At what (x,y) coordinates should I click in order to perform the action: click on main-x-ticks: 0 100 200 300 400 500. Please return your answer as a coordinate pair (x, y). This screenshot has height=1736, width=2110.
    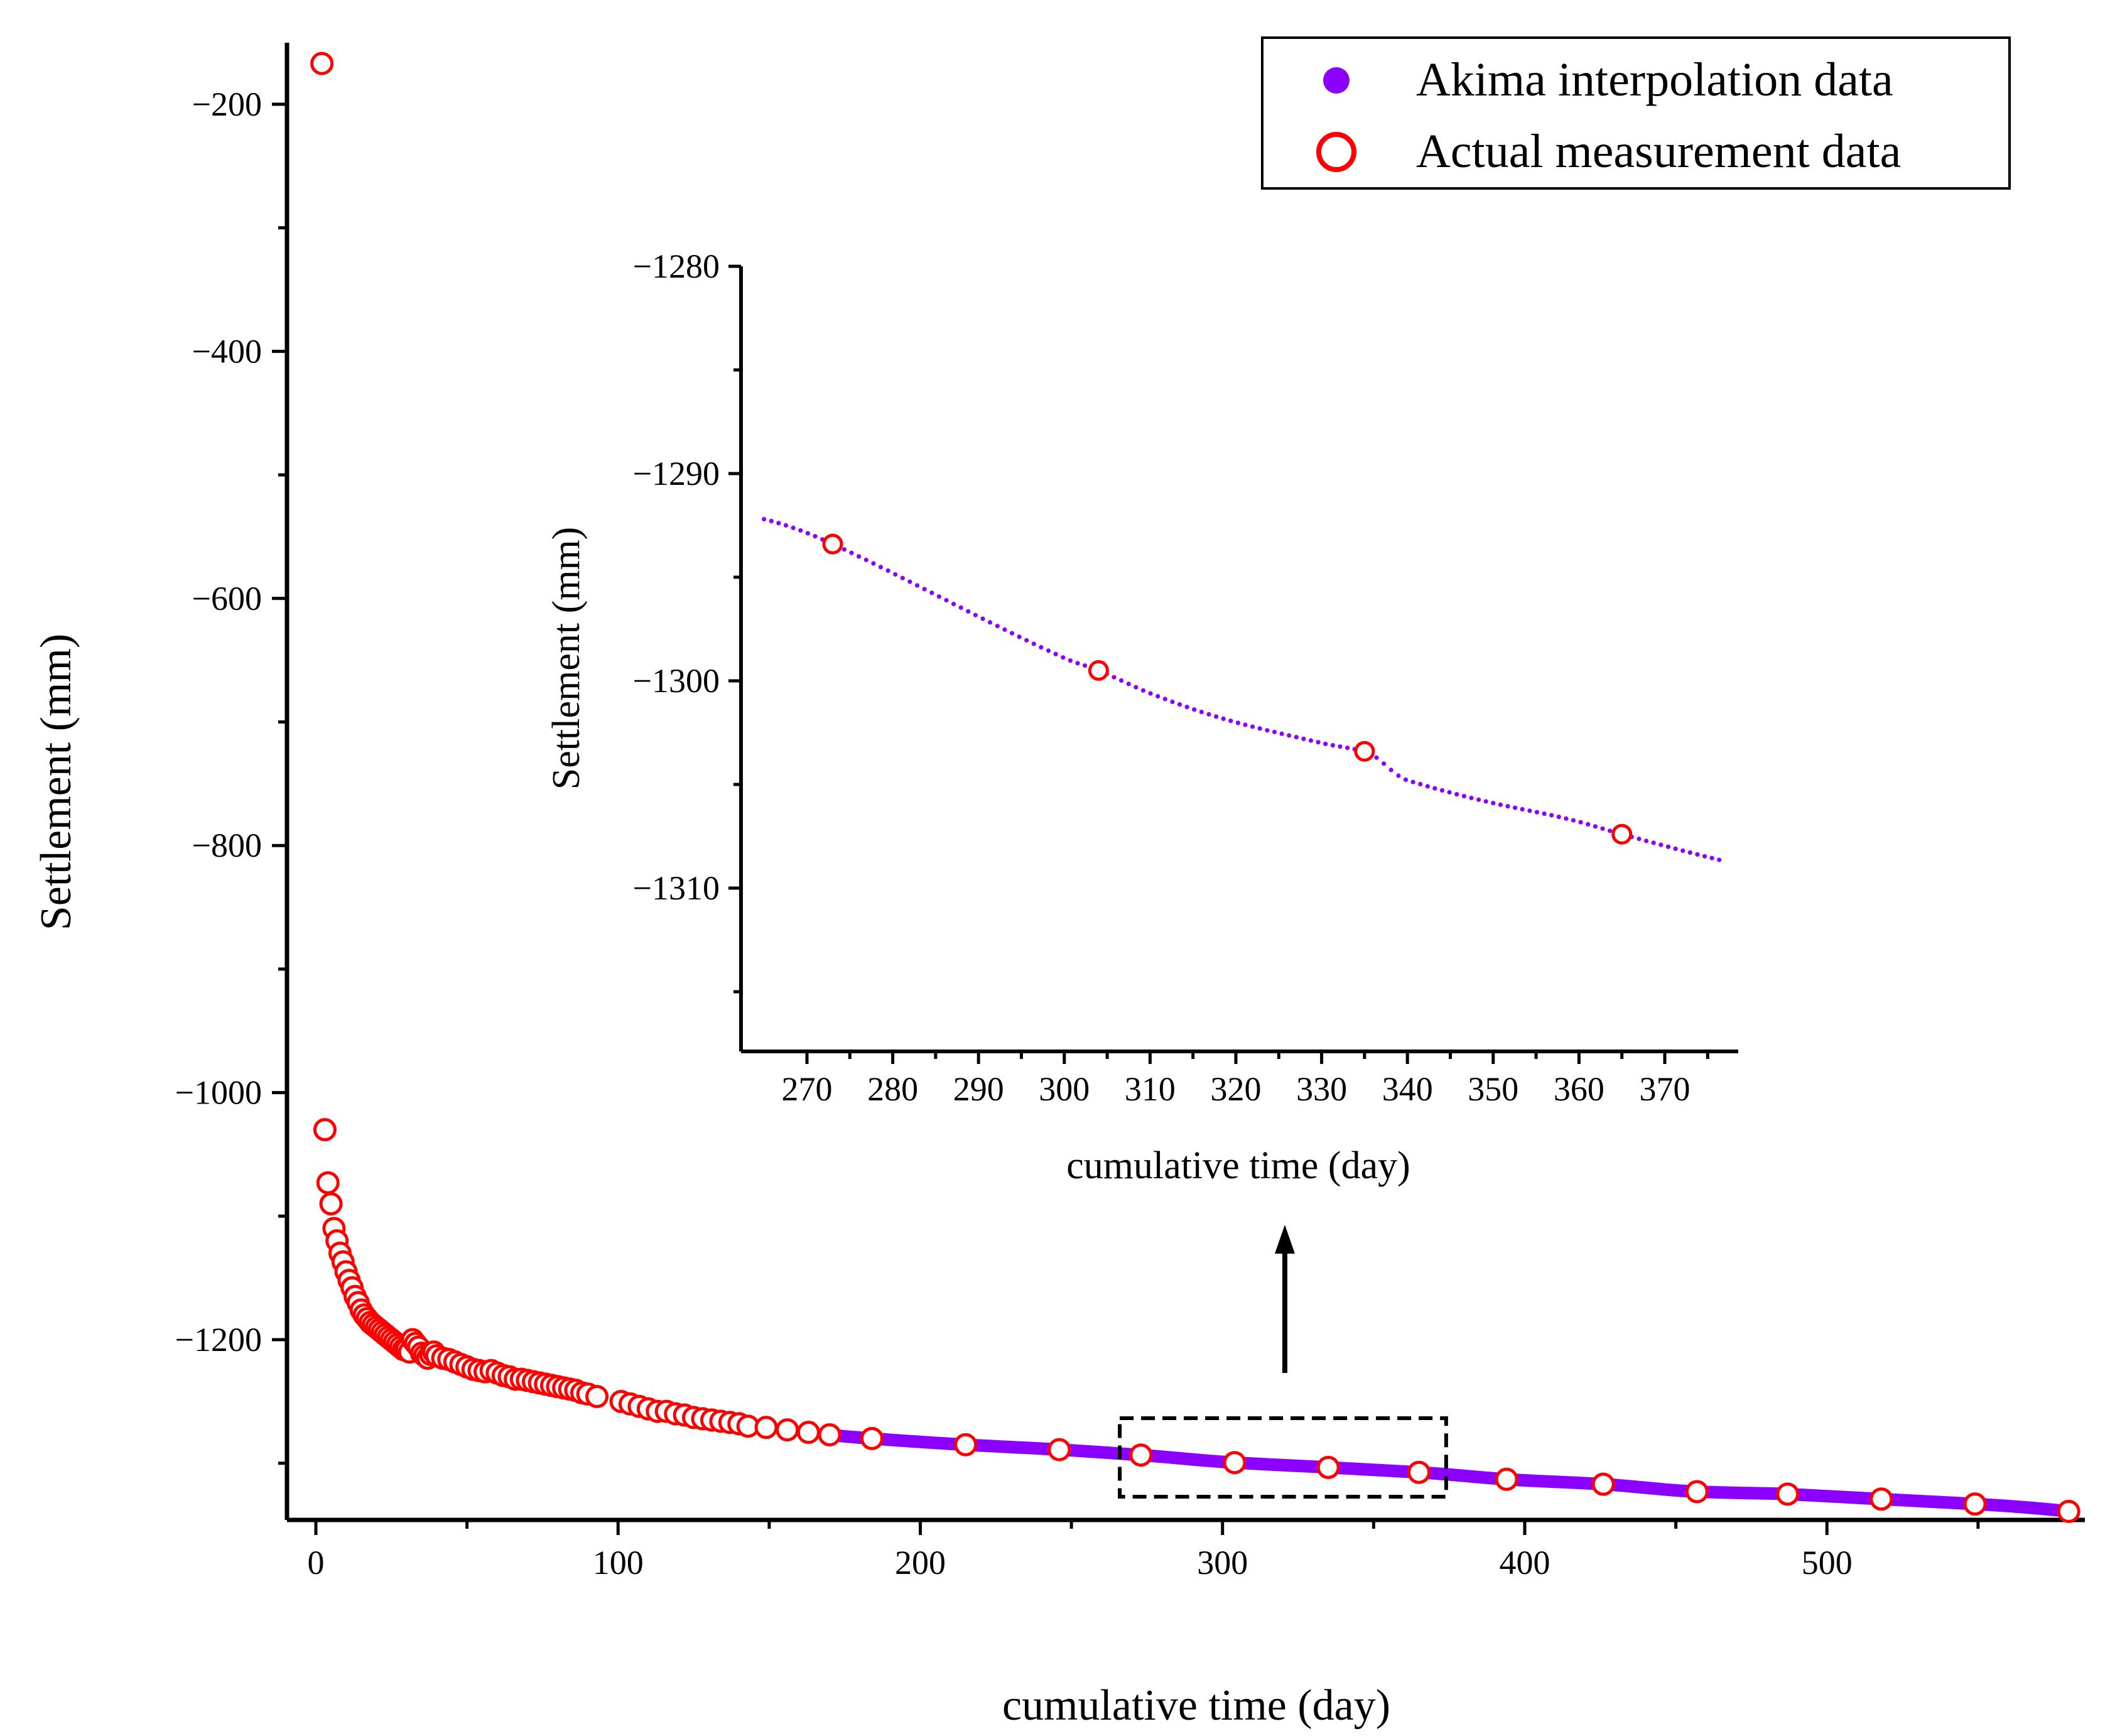
    Looking at the image, I should click on (1144, 1551).